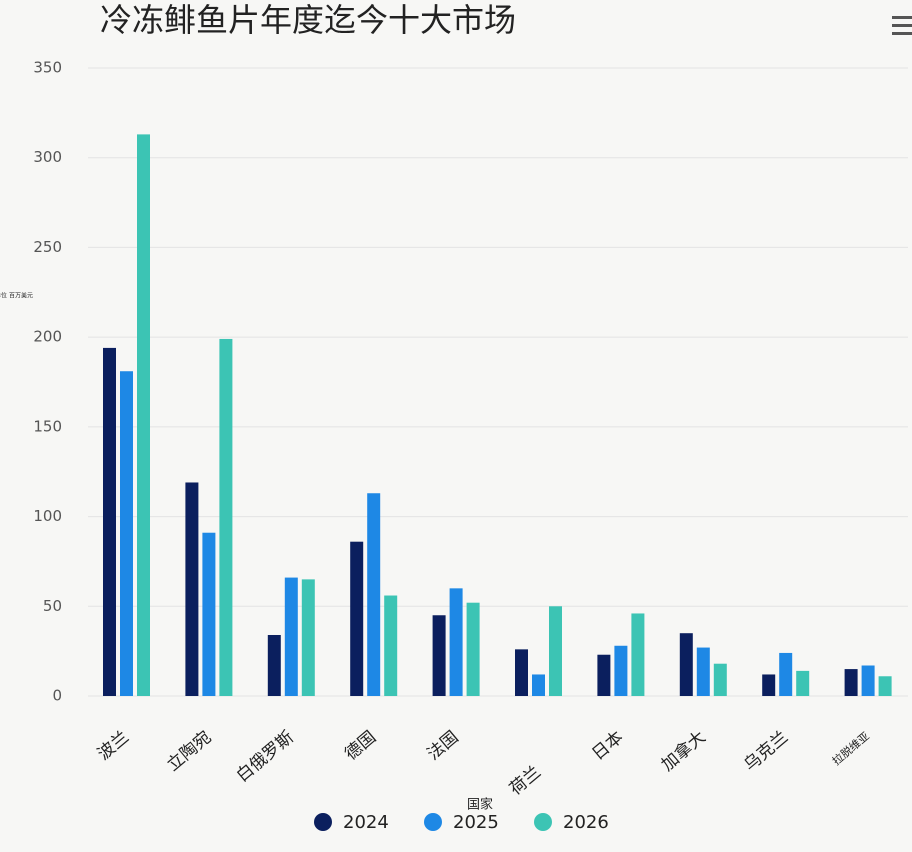 Image resolution: width=912 pixels, height=852 pixels. I want to click on chart-title: 冷冻鲱鱼片年度迄今十大市场, so click(308, 20).